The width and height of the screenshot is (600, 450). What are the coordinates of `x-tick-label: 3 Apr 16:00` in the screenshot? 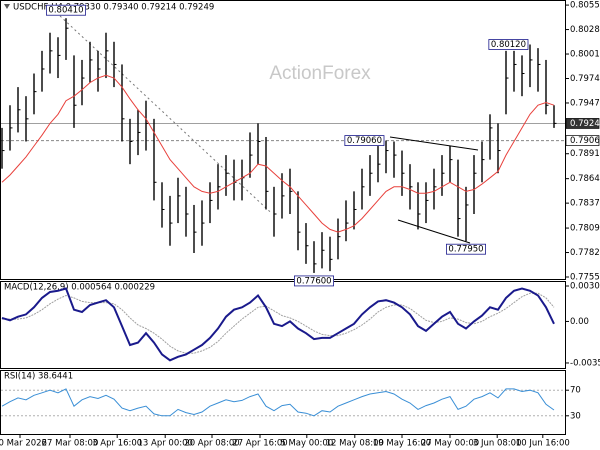 It's located at (117, 444).